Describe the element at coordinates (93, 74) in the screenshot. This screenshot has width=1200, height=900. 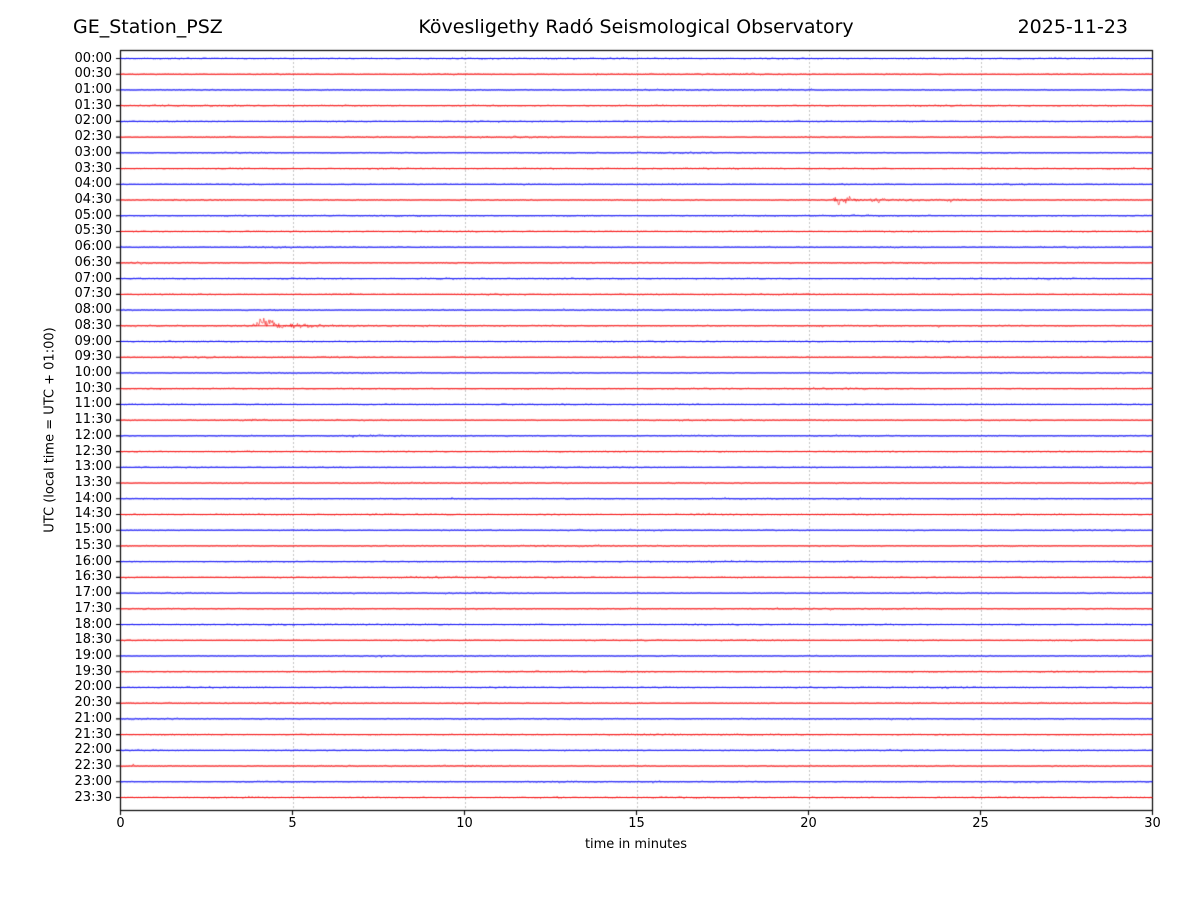
I see `y-tick-label: 00:30` at that location.